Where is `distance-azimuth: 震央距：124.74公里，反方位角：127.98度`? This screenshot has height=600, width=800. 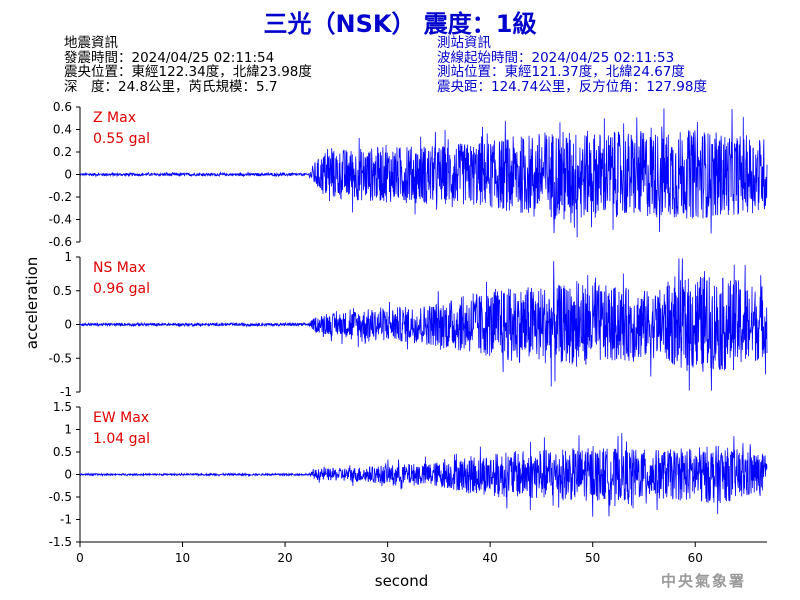
distance-azimuth: 震央距：124.74公里，反方位角：127.98度 is located at coordinates (572, 86).